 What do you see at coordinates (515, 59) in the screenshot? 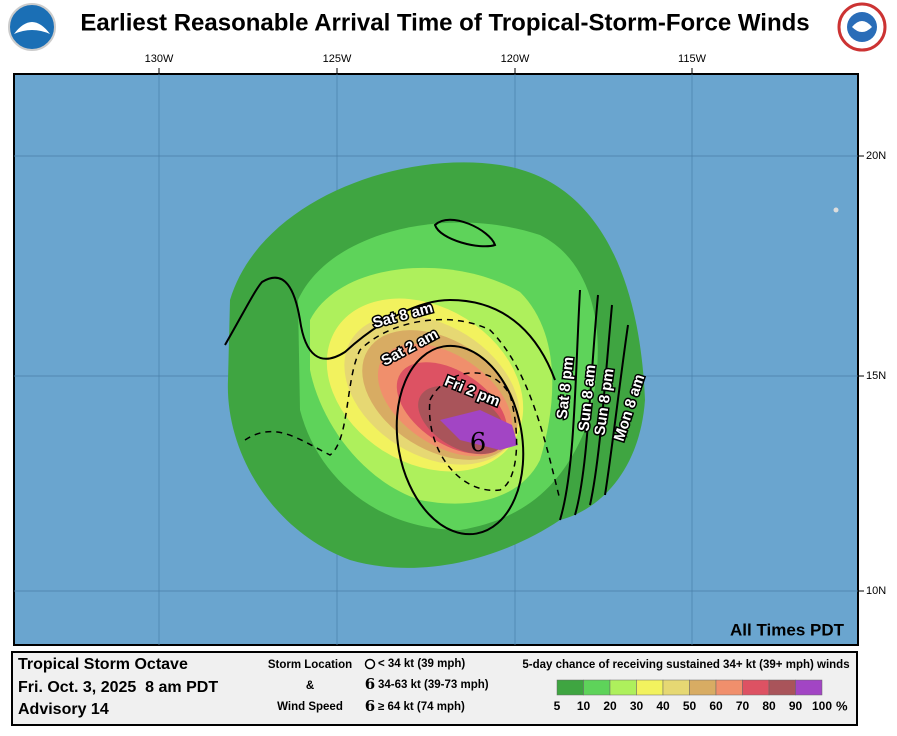
I see `lon-label: 120W` at bounding box center [515, 59].